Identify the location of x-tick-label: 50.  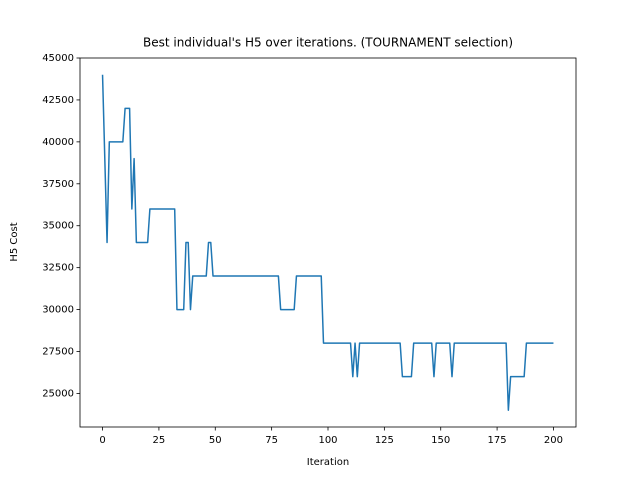
(215, 440).